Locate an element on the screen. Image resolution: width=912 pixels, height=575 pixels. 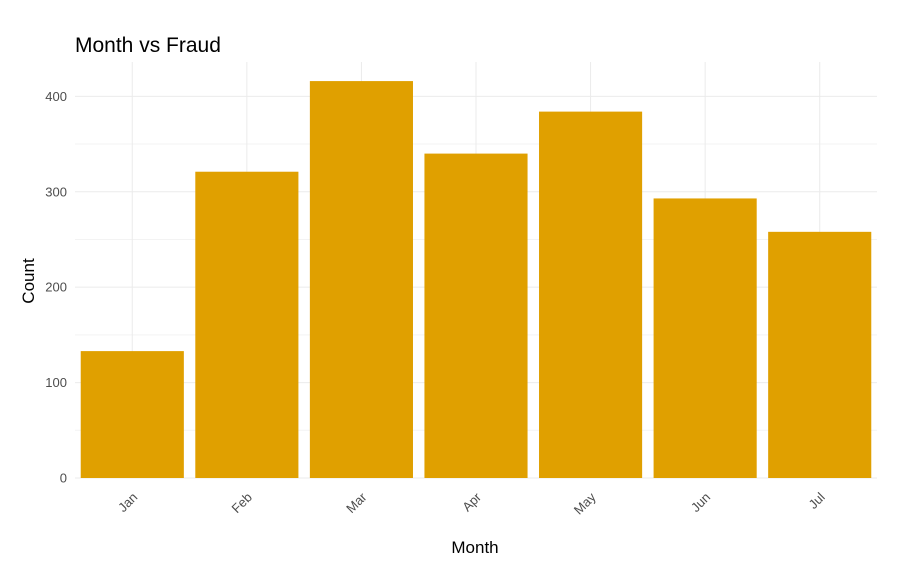
bar-jul is located at coordinates (820, 354).